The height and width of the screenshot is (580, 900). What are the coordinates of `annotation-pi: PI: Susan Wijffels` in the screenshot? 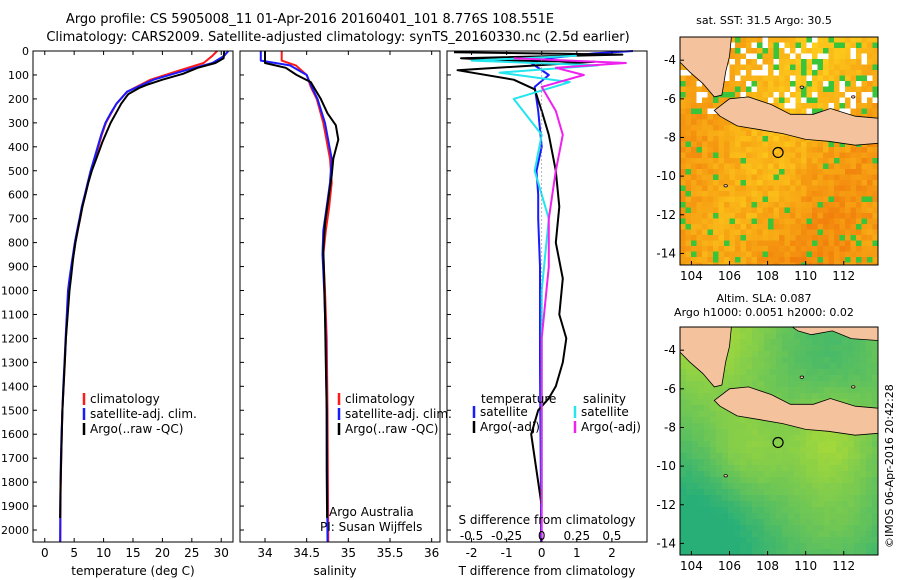 It's located at (371, 527).